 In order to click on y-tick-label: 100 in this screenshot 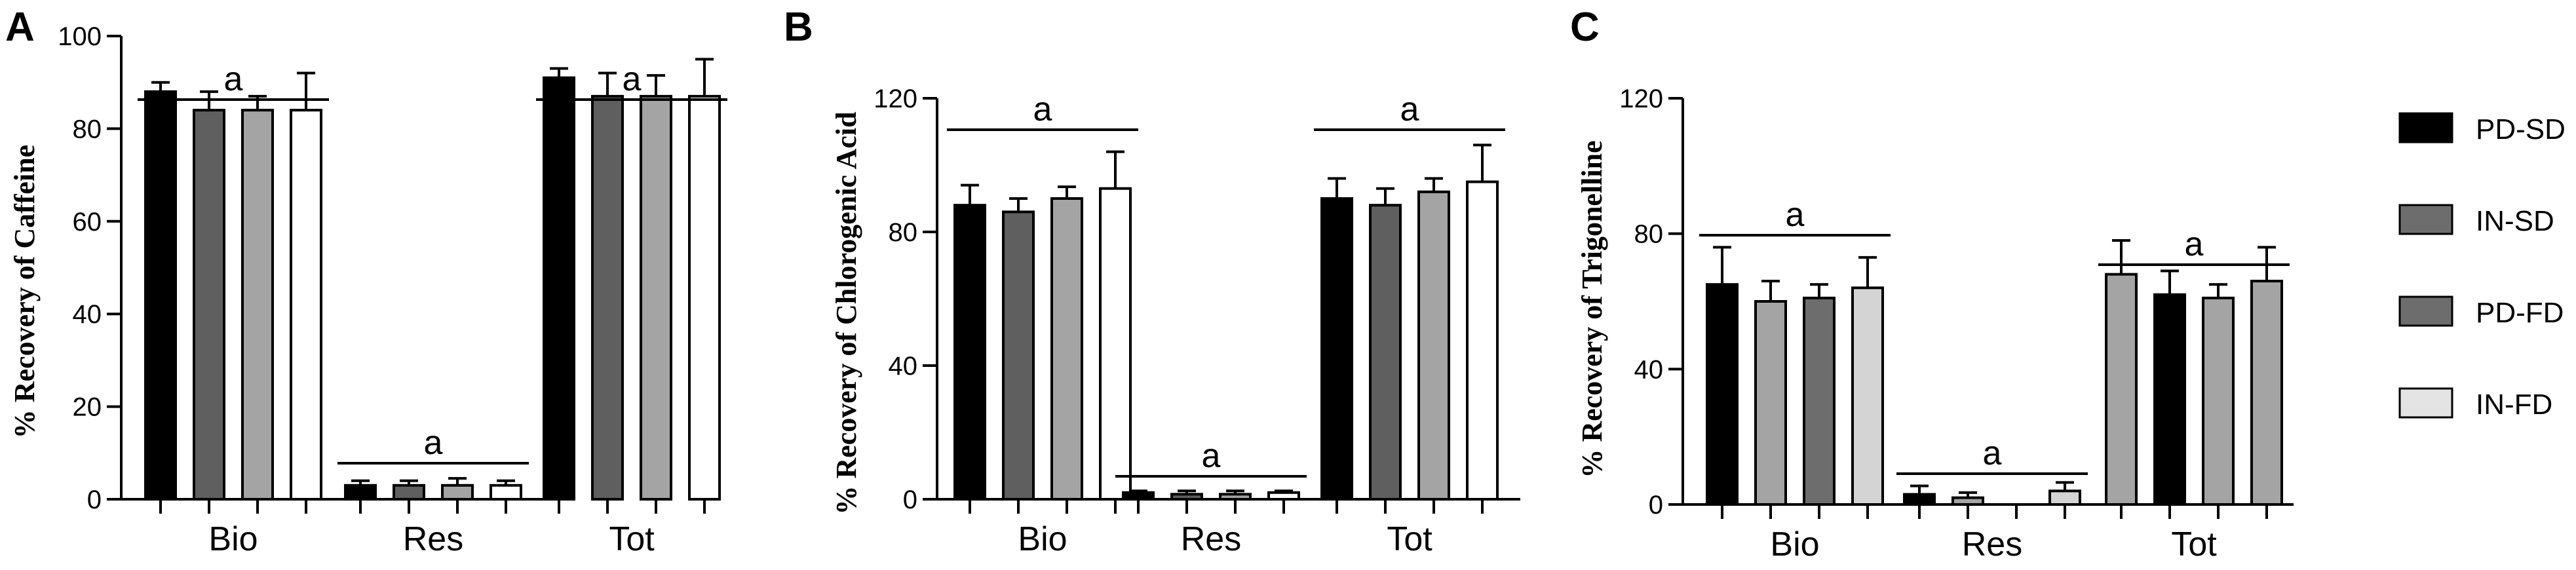, I will do `click(80, 36)`.